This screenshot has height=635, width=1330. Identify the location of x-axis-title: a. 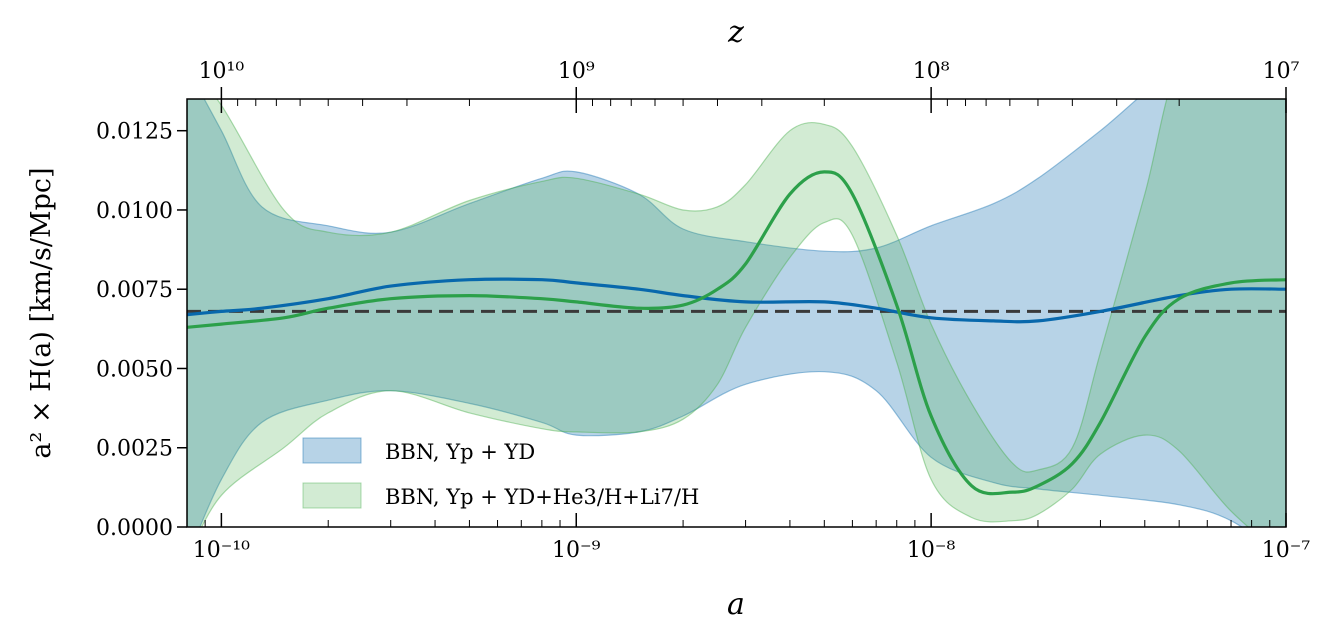
(736, 604).